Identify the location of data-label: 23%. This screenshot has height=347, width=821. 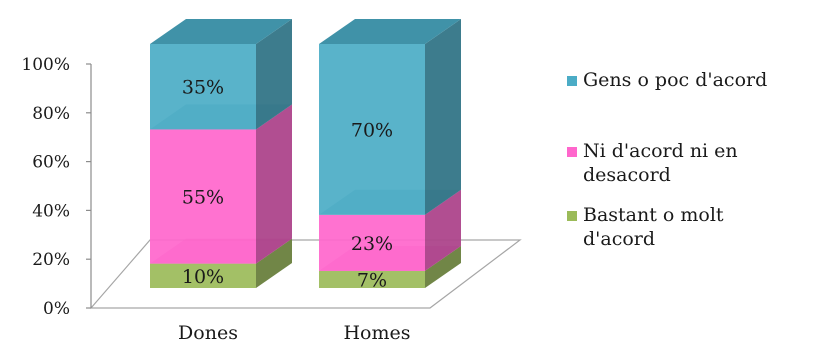
(372, 244).